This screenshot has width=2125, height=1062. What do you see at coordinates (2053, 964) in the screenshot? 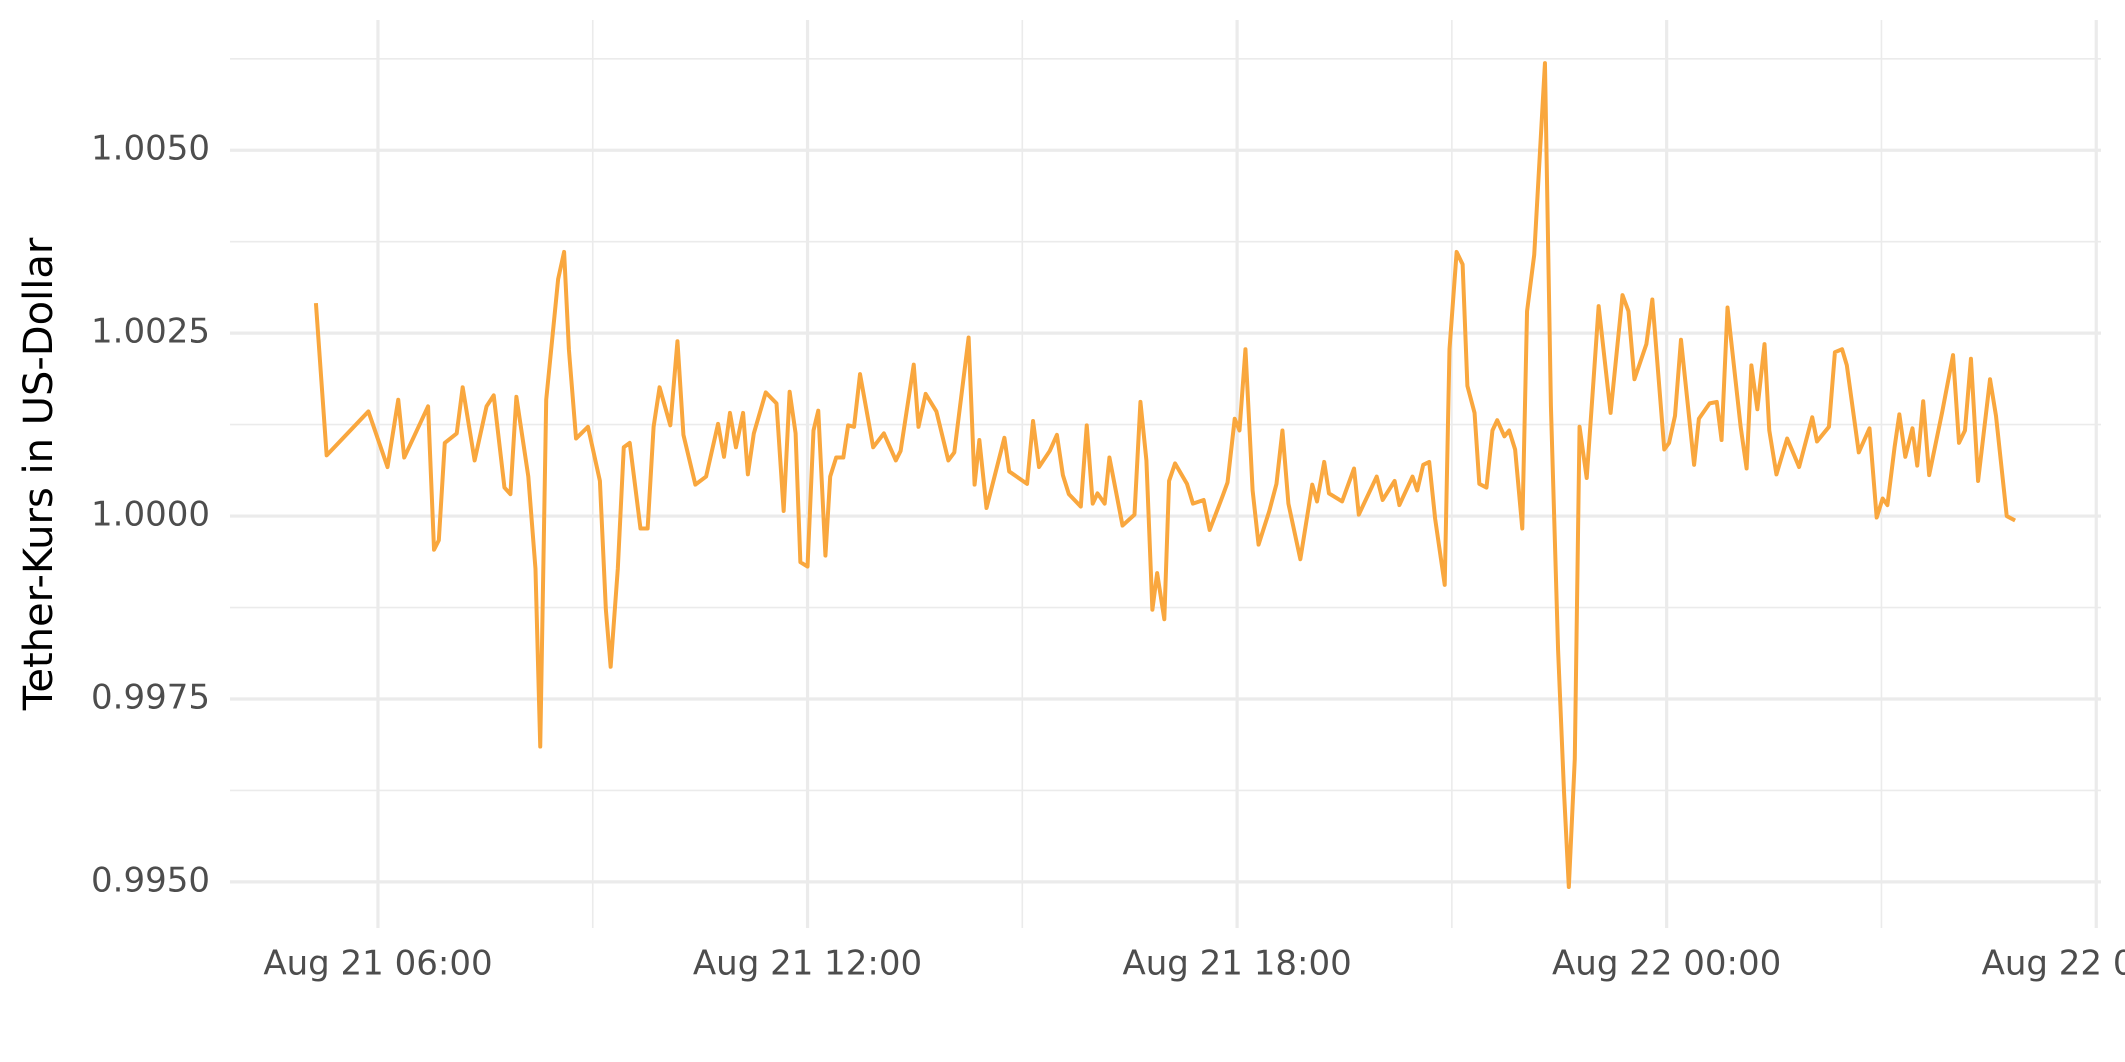
I see `x-tick-label: Aug 22 06:00` at bounding box center [2053, 964].